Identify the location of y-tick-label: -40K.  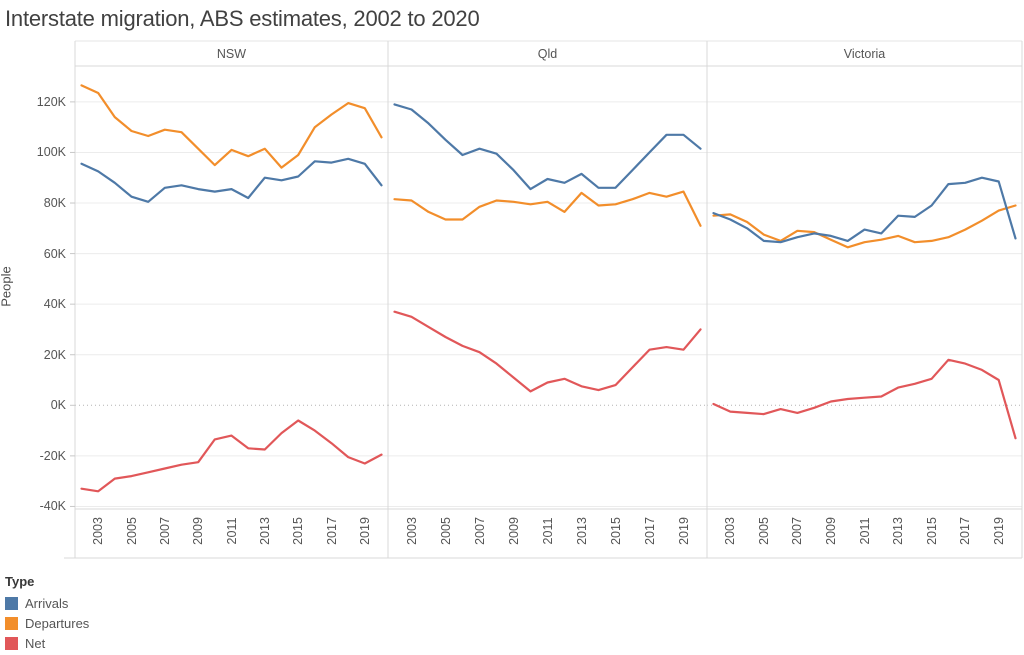
(52, 506).